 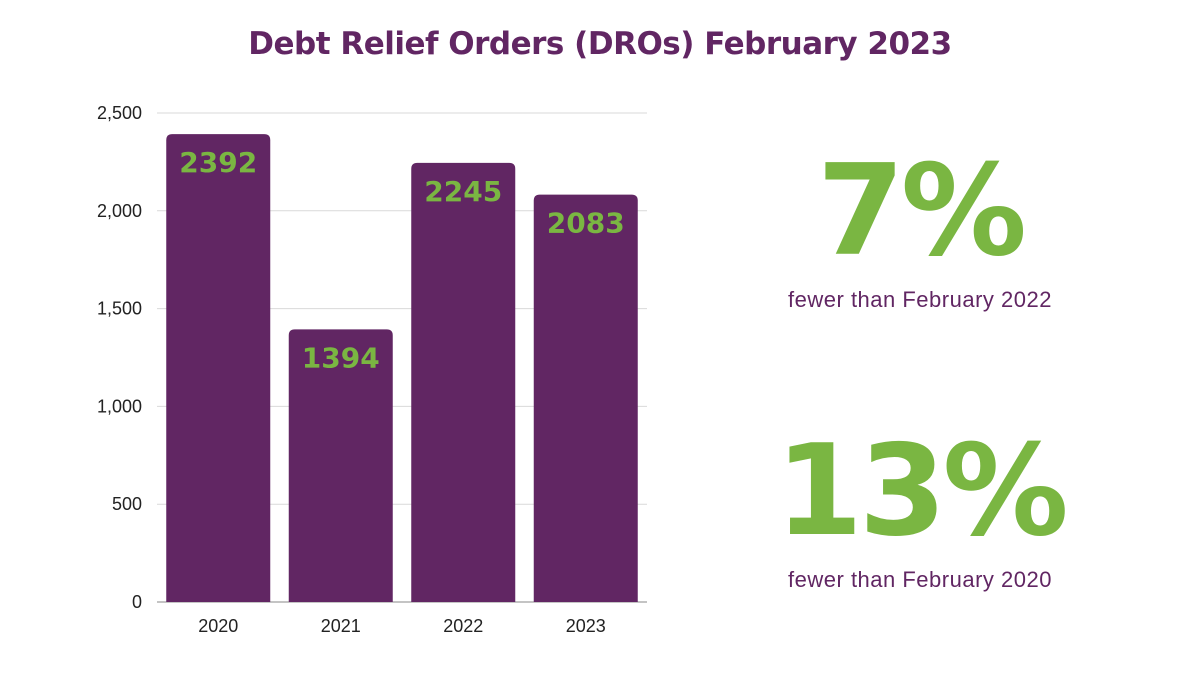 What do you see at coordinates (920, 299) in the screenshot?
I see `stat-caption-vs-2022: fewer than February 2022` at bounding box center [920, 299].